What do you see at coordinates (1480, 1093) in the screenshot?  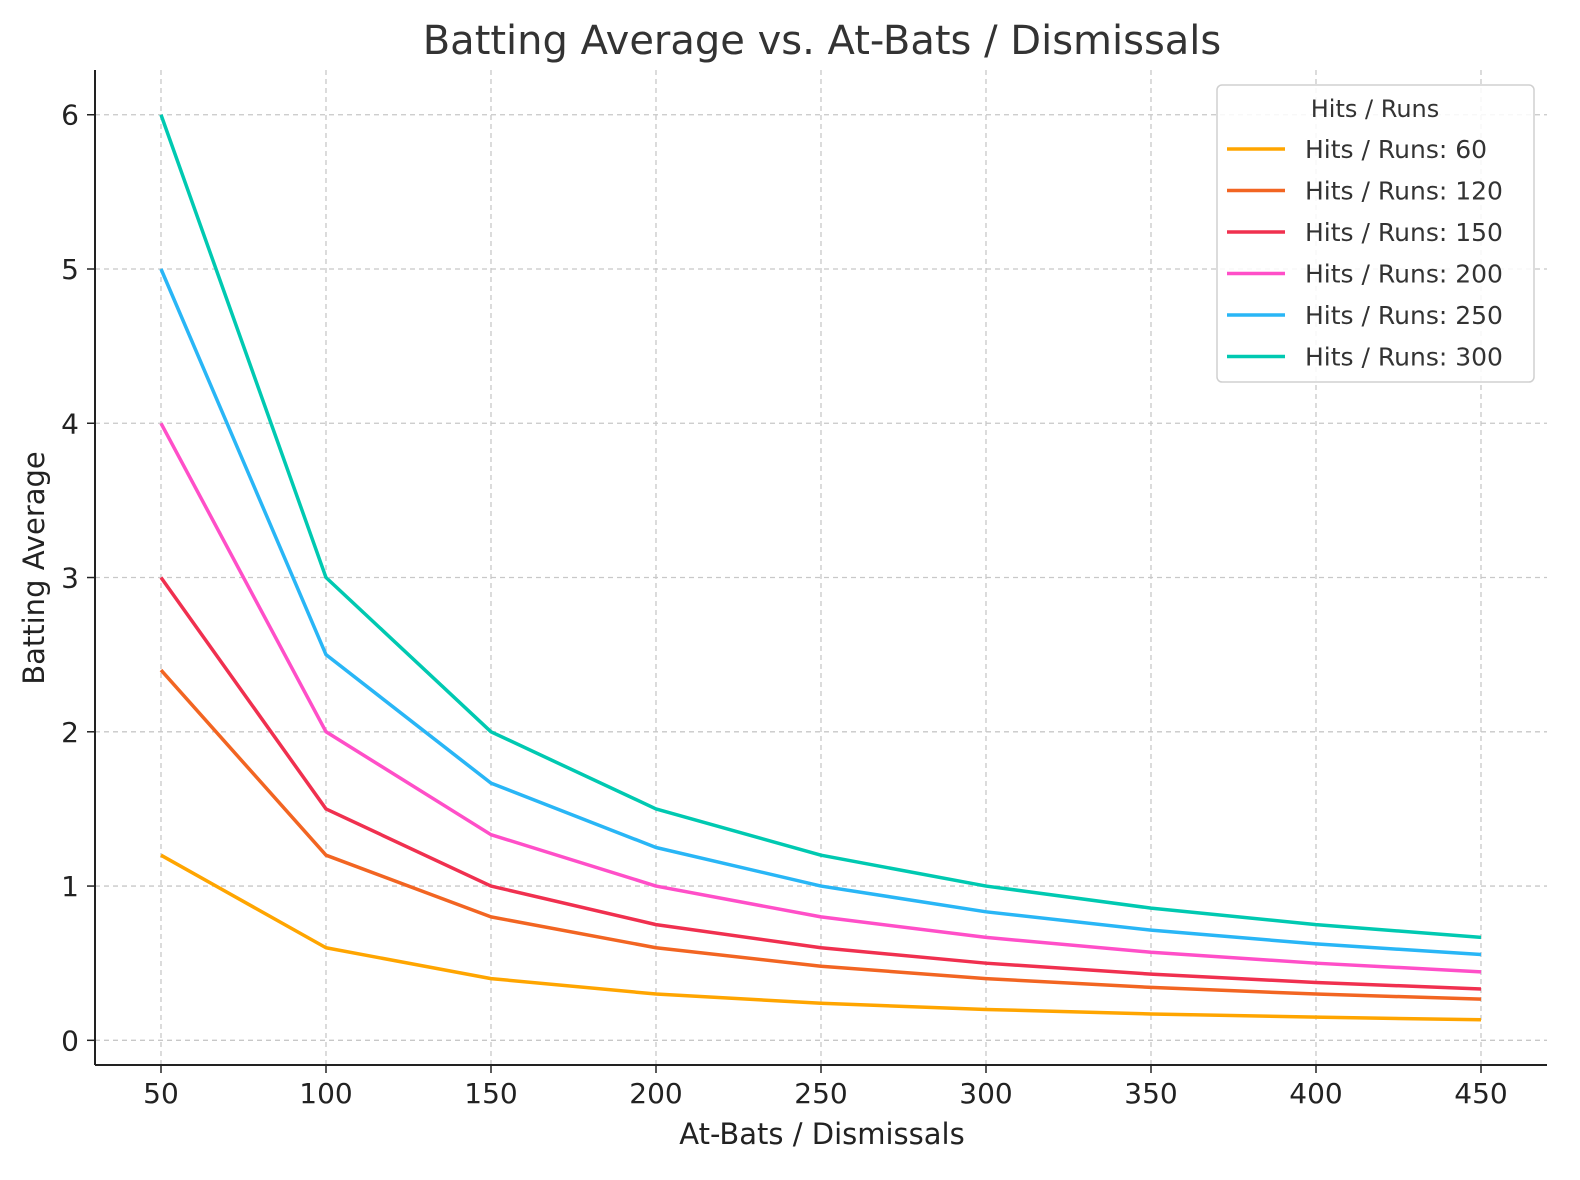 I see `x-tick-label: 450` at bounding box center [1480, 1093].